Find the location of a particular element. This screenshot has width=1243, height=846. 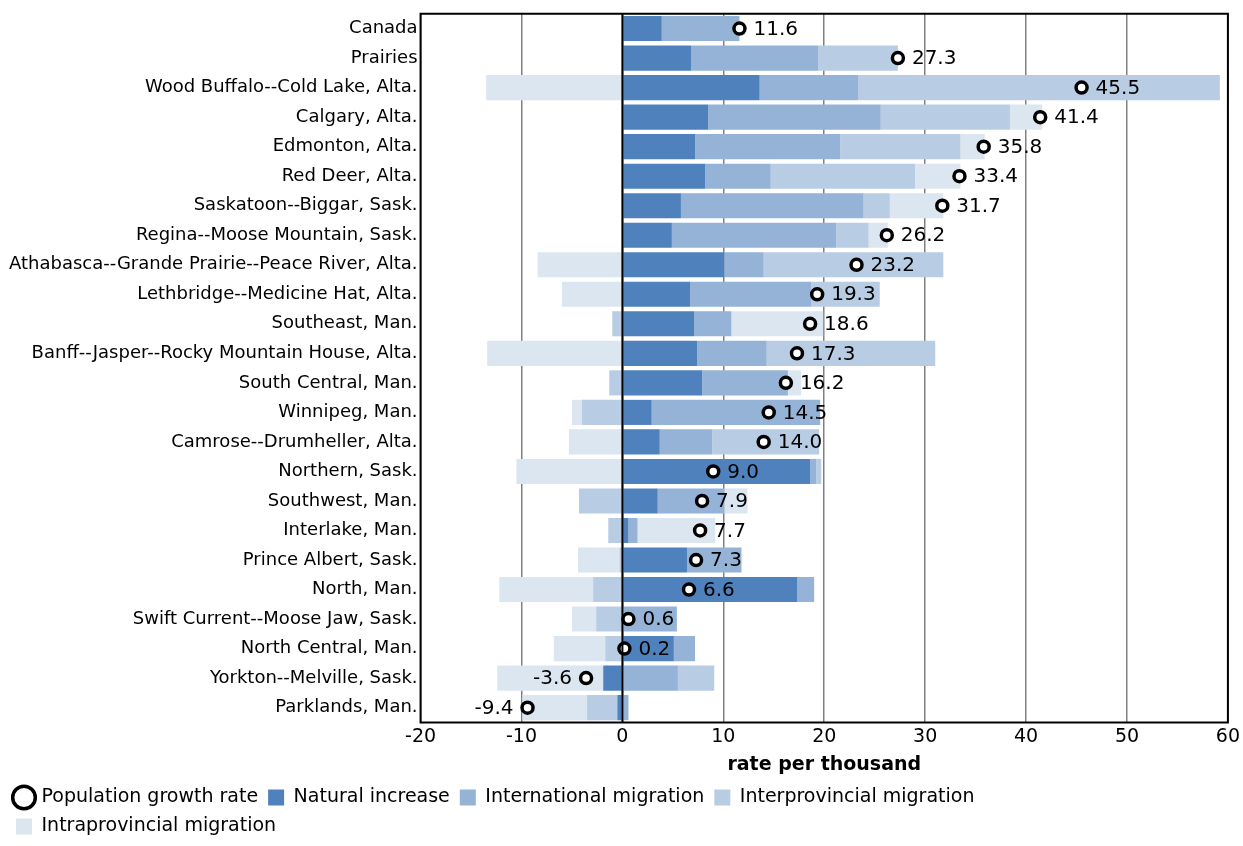

legend-label: Interprovincial migration is located at coordinates (857, 795).